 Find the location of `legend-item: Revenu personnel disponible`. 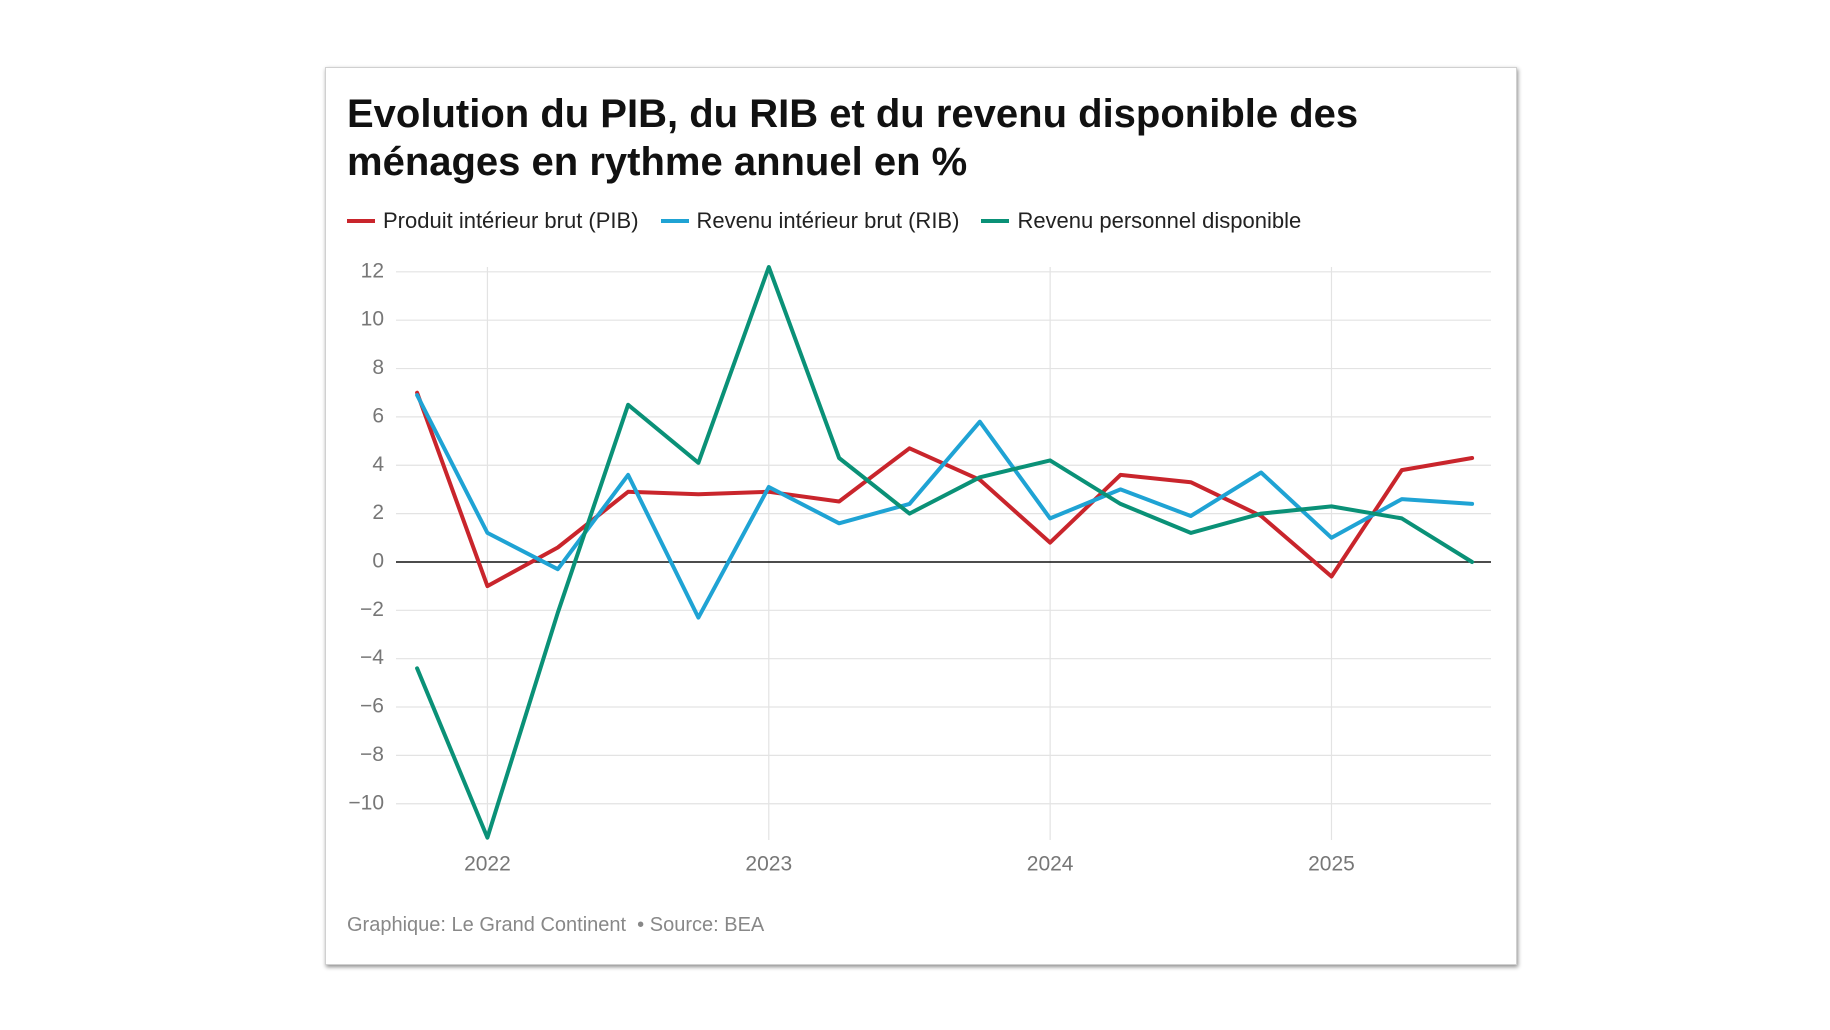

legend-item: Revenu personnel disponible is located at coordinates (1141, 221).